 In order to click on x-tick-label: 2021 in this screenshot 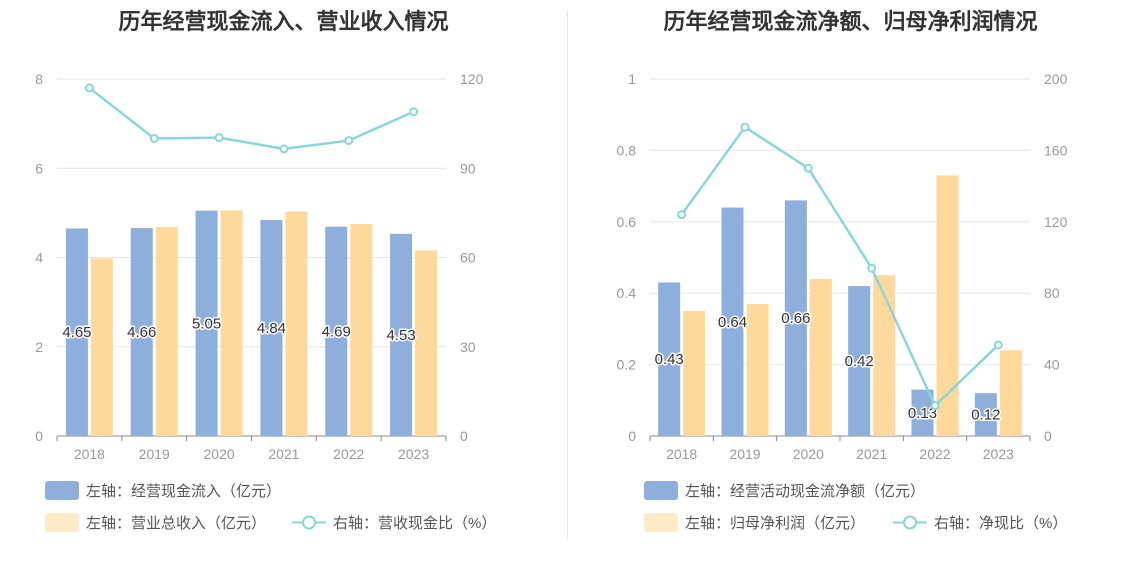, I will do `click(871, 453)`.